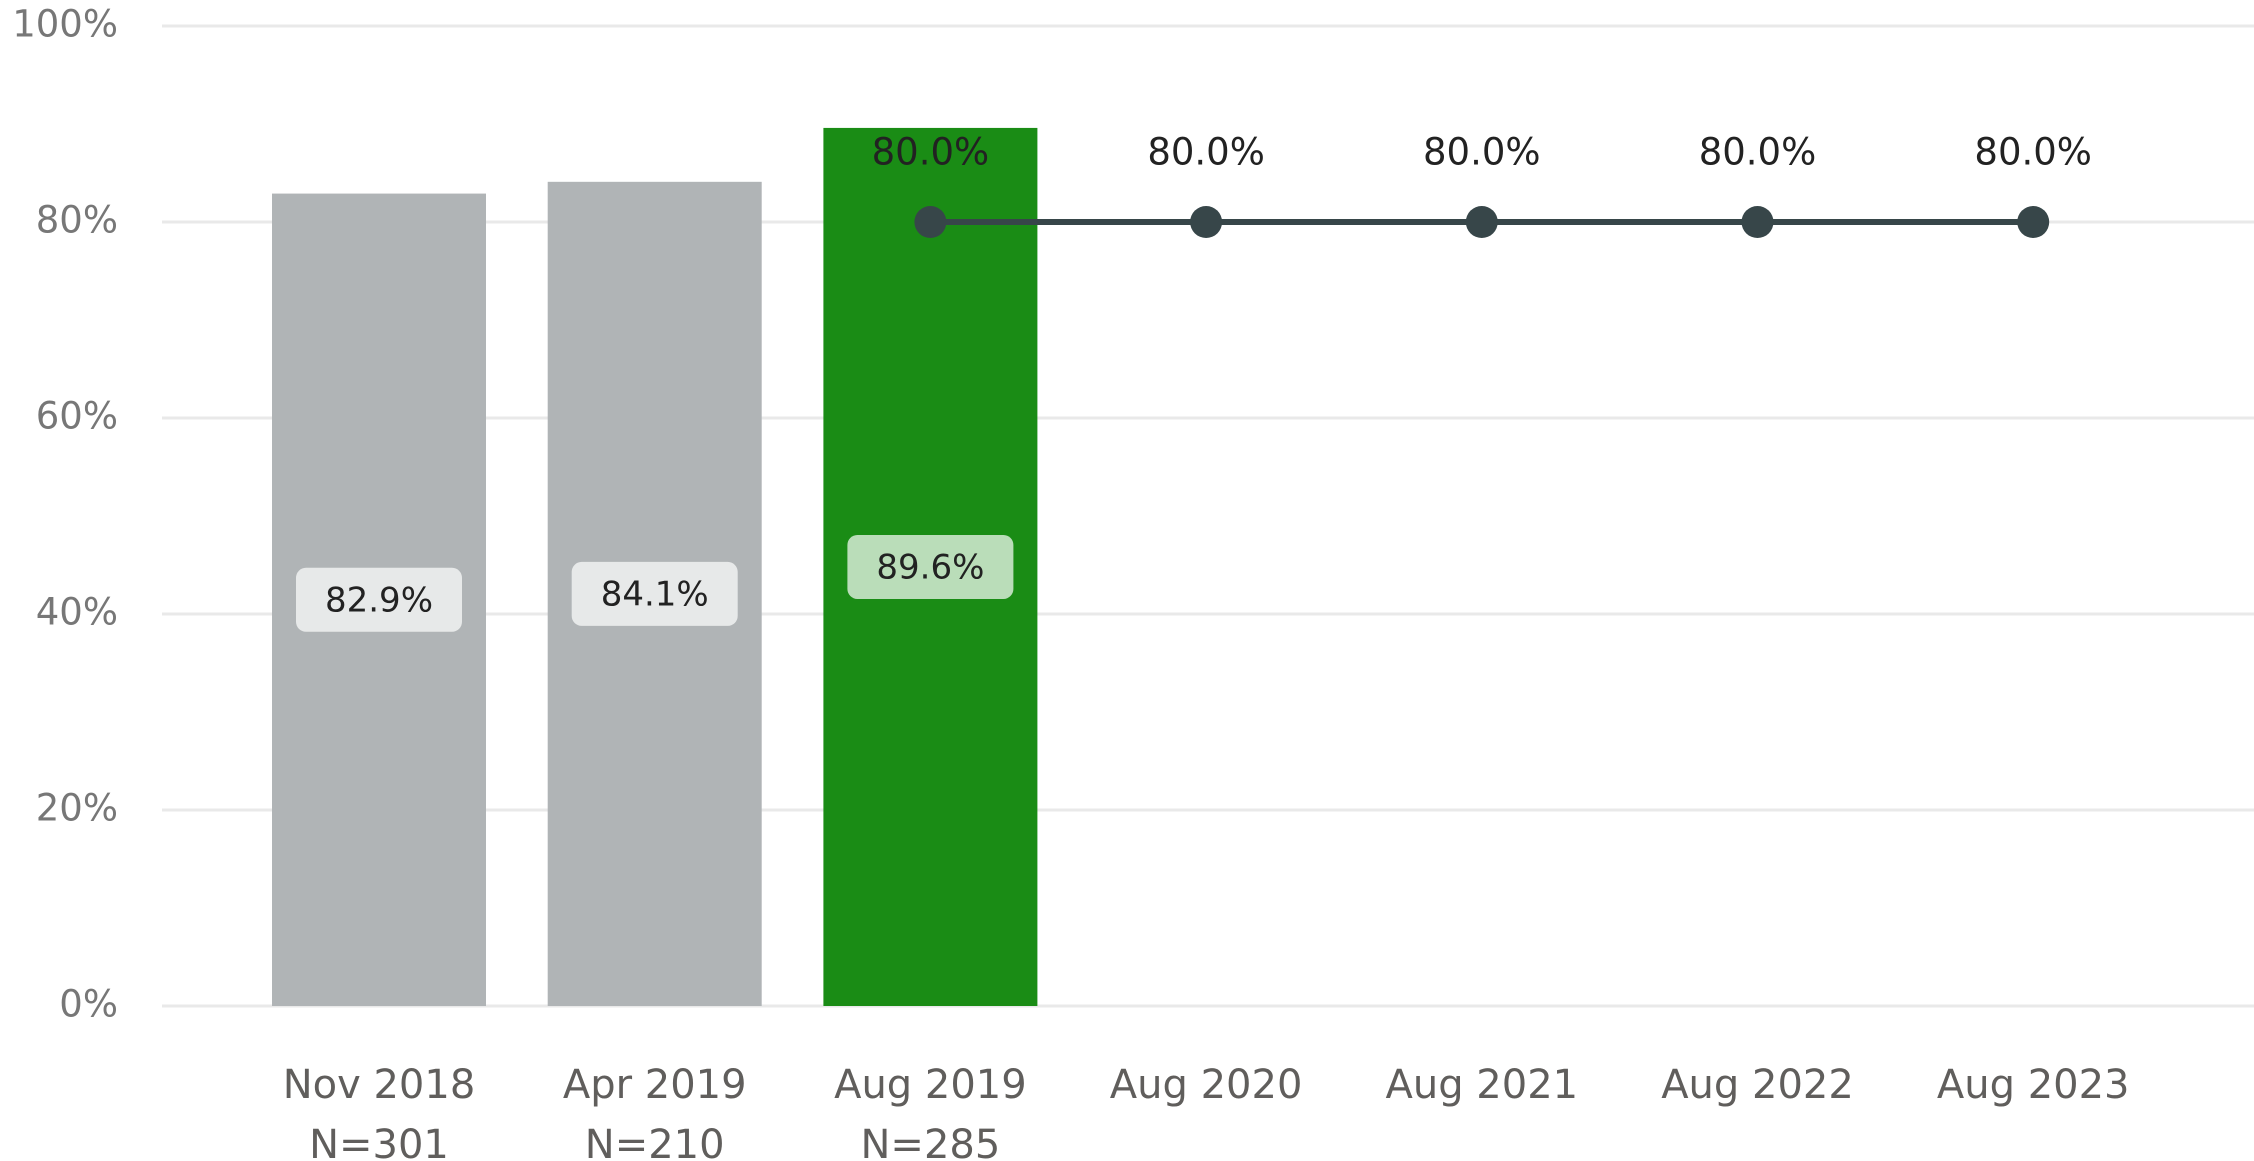 The width and height of the screenshot is (2254, 1161). Describe the element at coordinates (2033, 1085) in the screenshot. I see `x-tick-label: Aug 2023` at that location.